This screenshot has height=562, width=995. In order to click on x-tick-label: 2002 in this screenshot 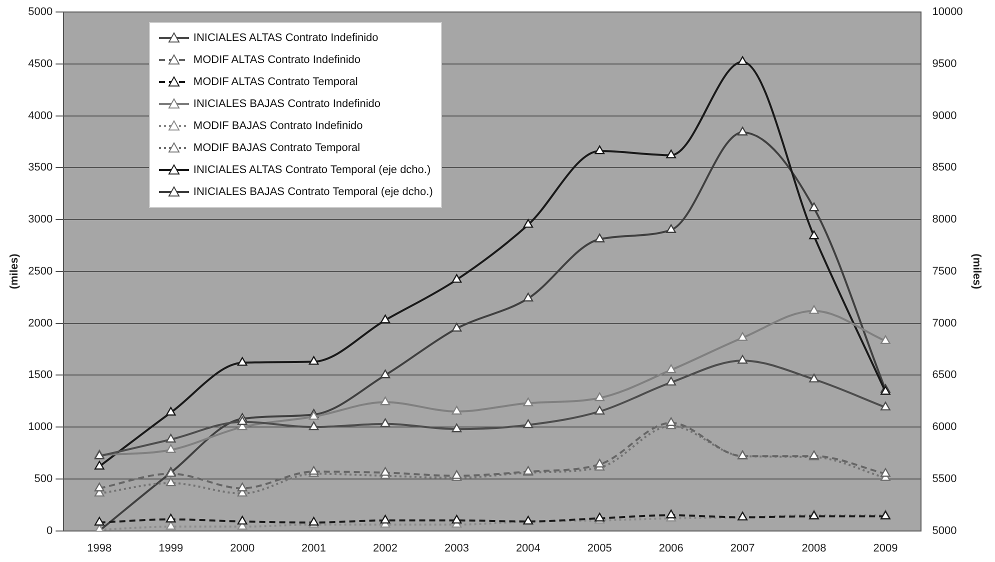, I will do `click(385, 548)`.